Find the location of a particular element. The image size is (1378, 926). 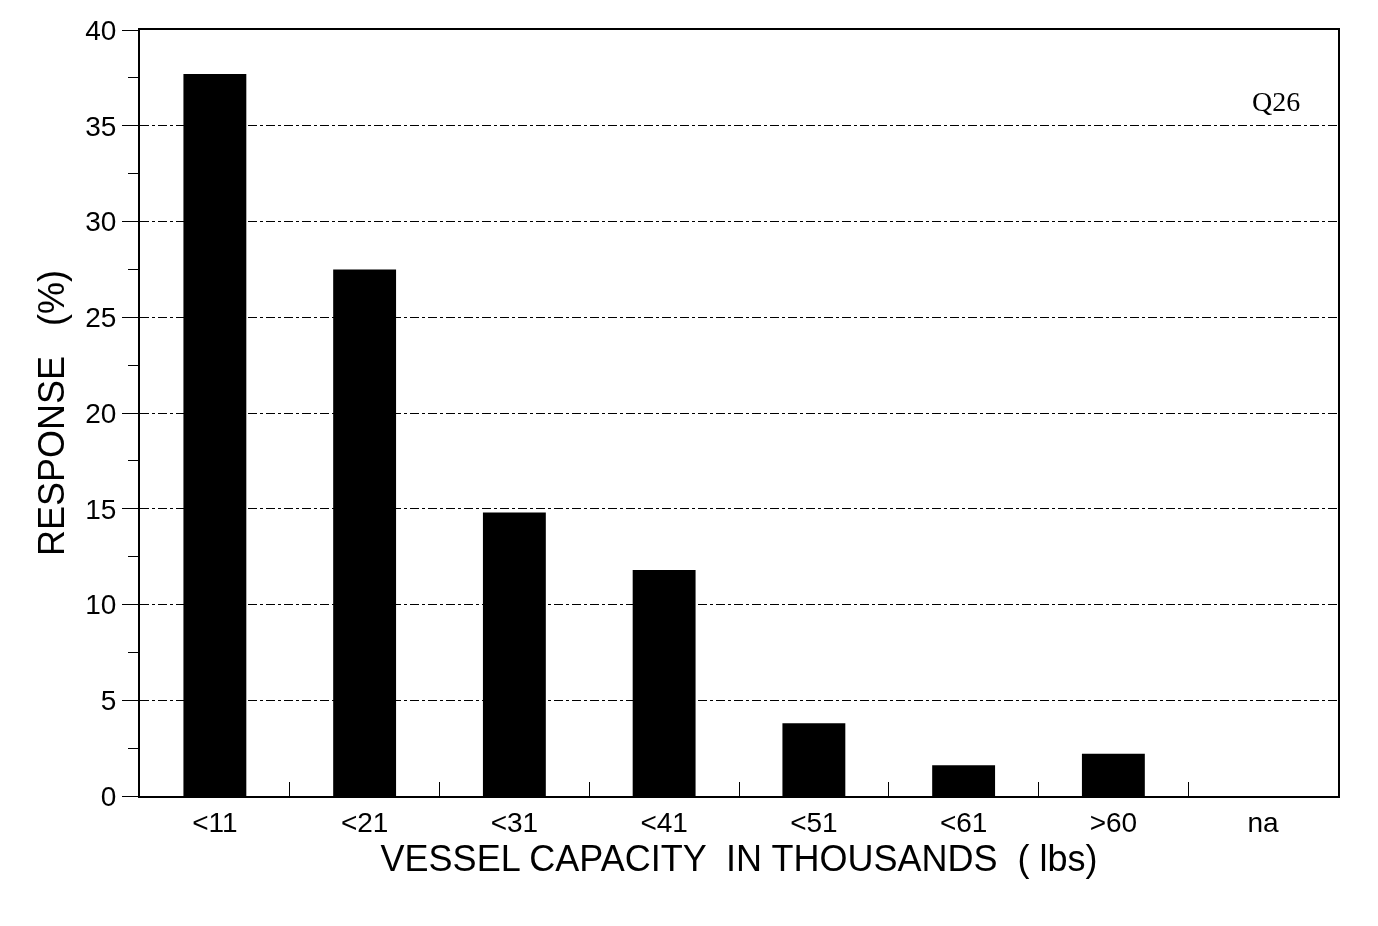

y-tick-label: 20 is located at coordinates (101, 413).